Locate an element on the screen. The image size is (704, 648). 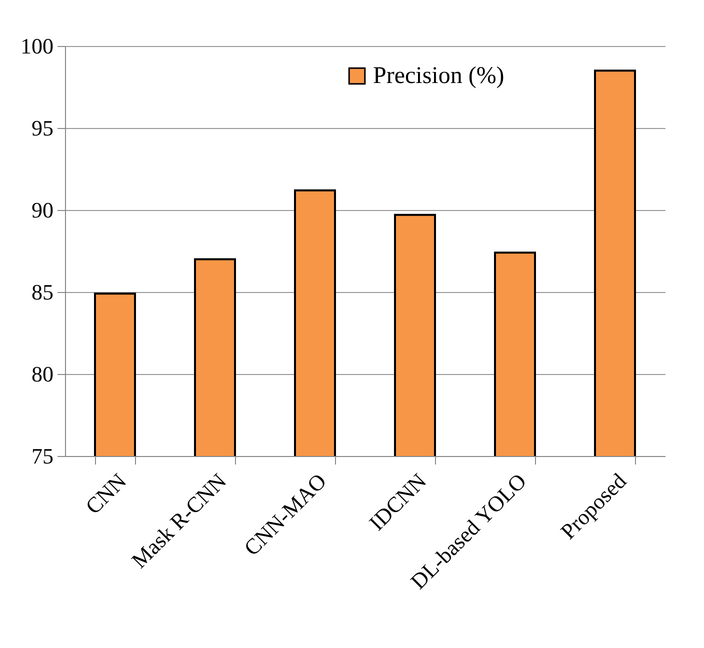
y-tick-label: 95 is located at coordinates (43, 128).